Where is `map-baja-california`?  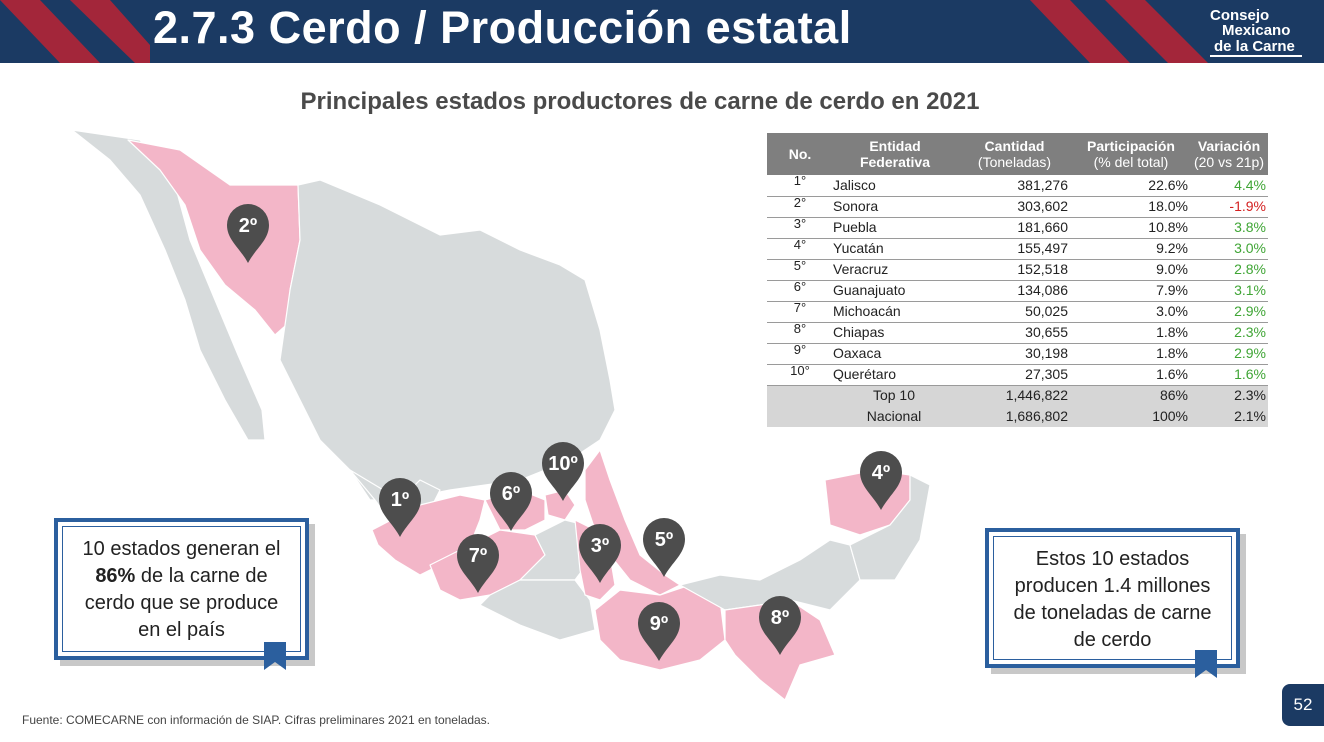
map-baja-california is located at coordinates (168, 285).